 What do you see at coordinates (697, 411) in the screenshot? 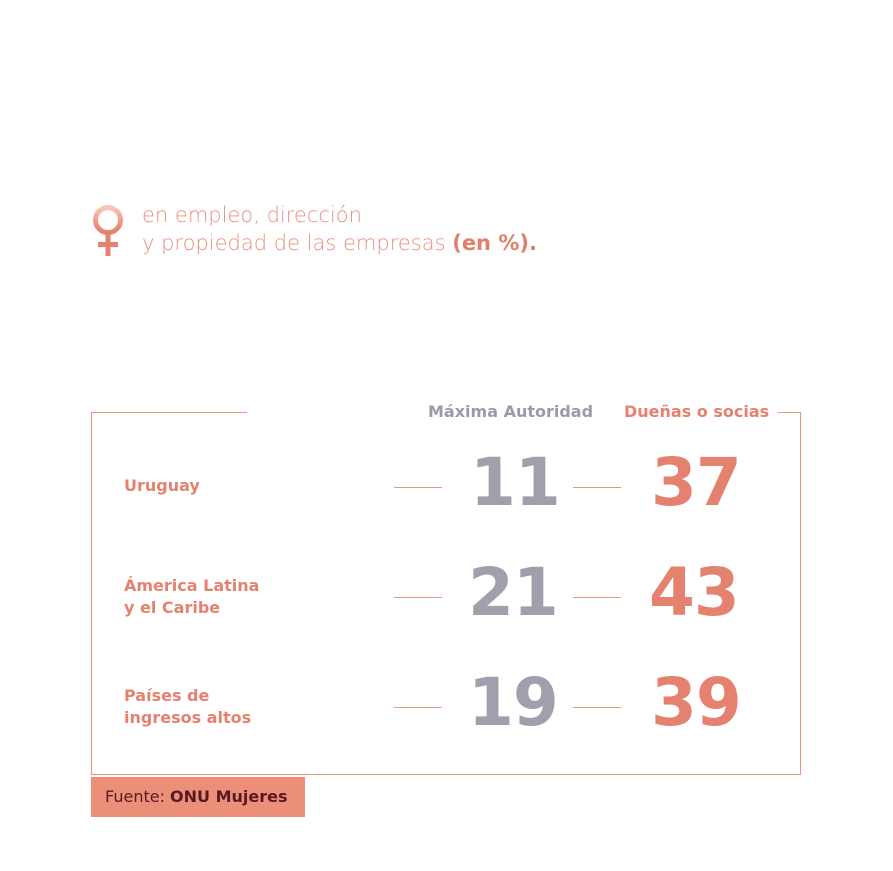
I see `column-header-owners: Dueñas o socias` at bounding box center [697, 411].